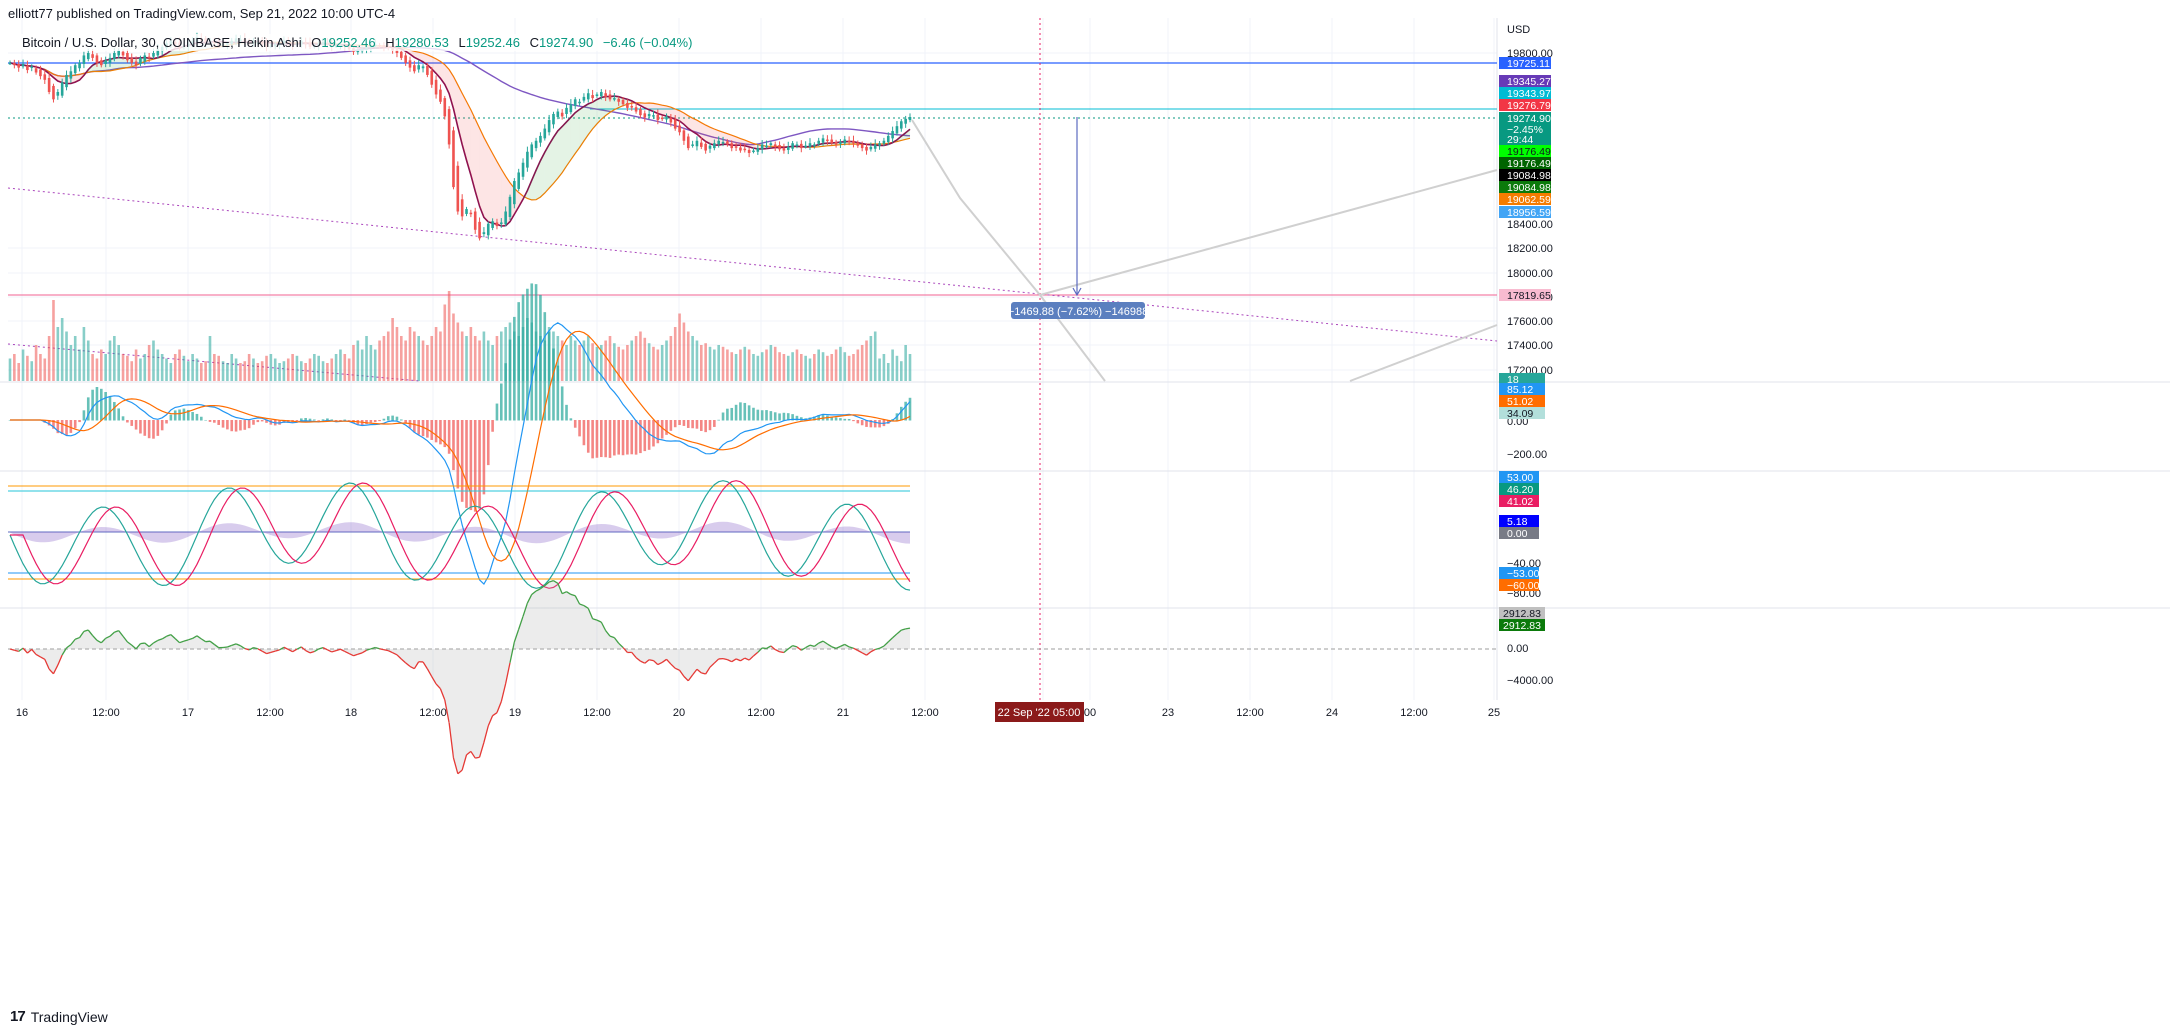 The width and height of the screenshot is (2170, 1034). Describe the element at coordinates (18, 1016) in the screenshot. I see `tradingview-mark-icon: 17` at that location.